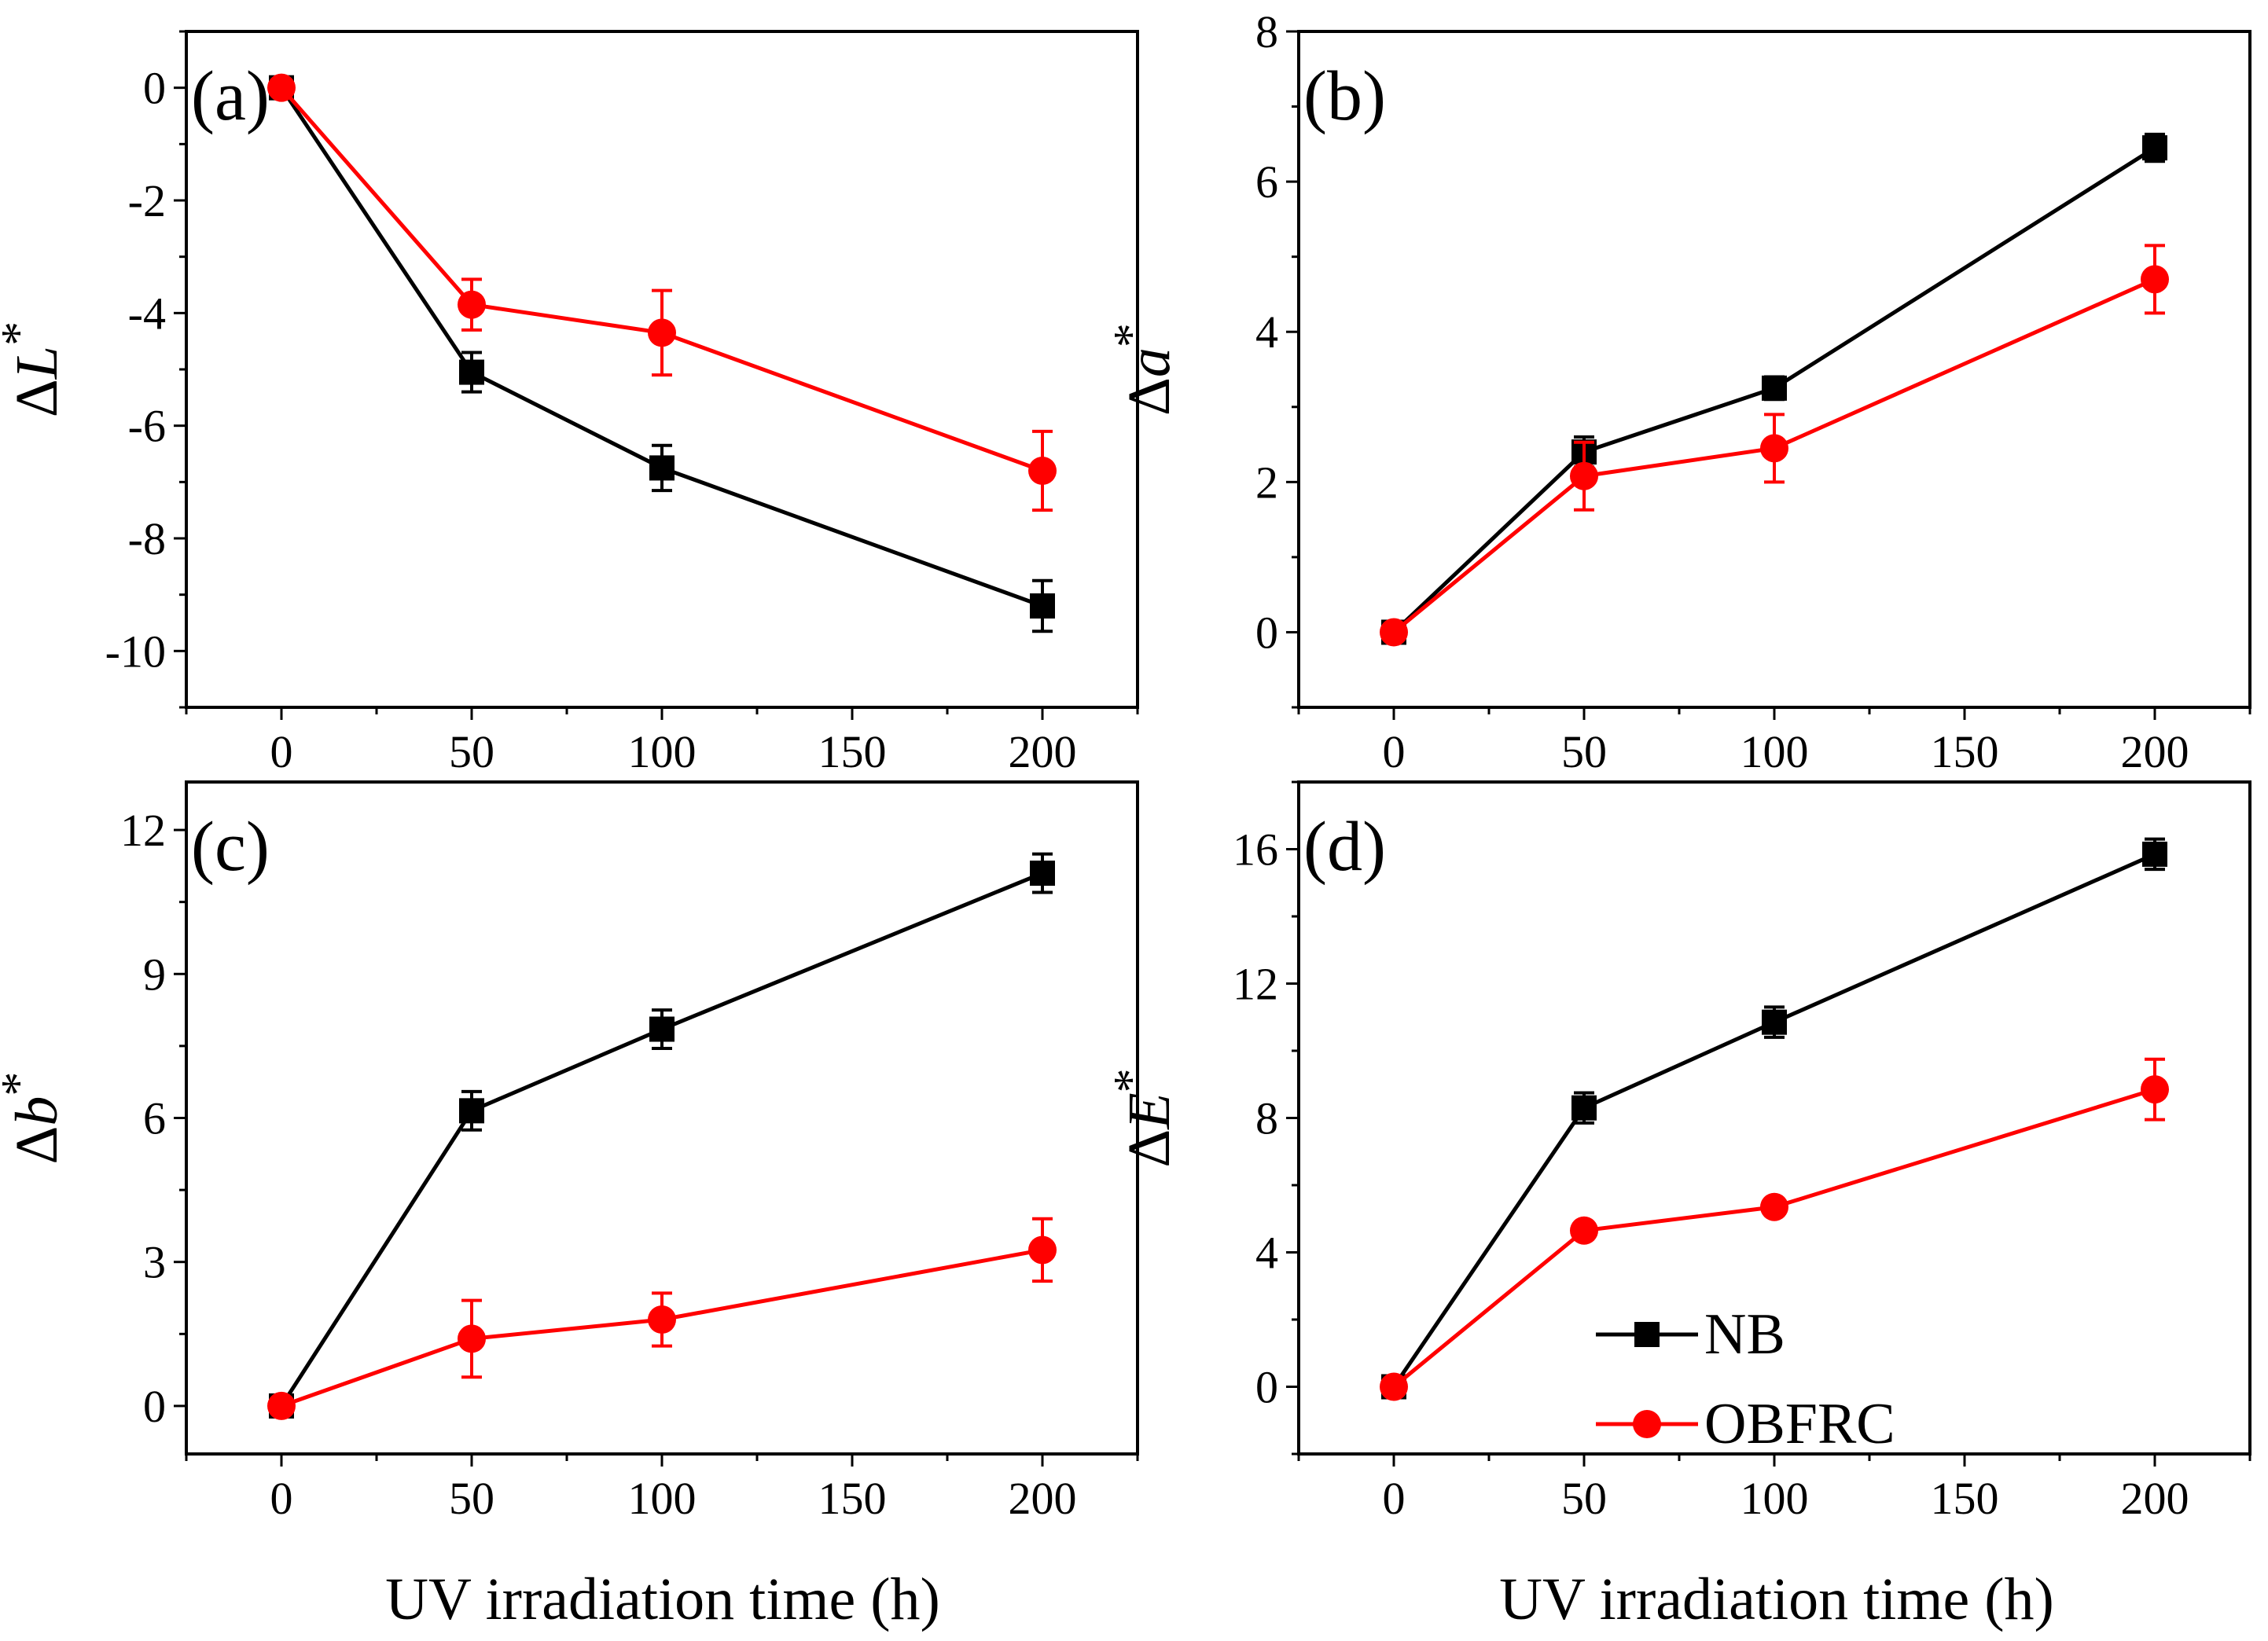 The width and height of the screenshot is (2268, 1641). Describe the element at coordinates (472, 752) in the screenshot. I see `chart-a-xtick-label: 50` at that location.